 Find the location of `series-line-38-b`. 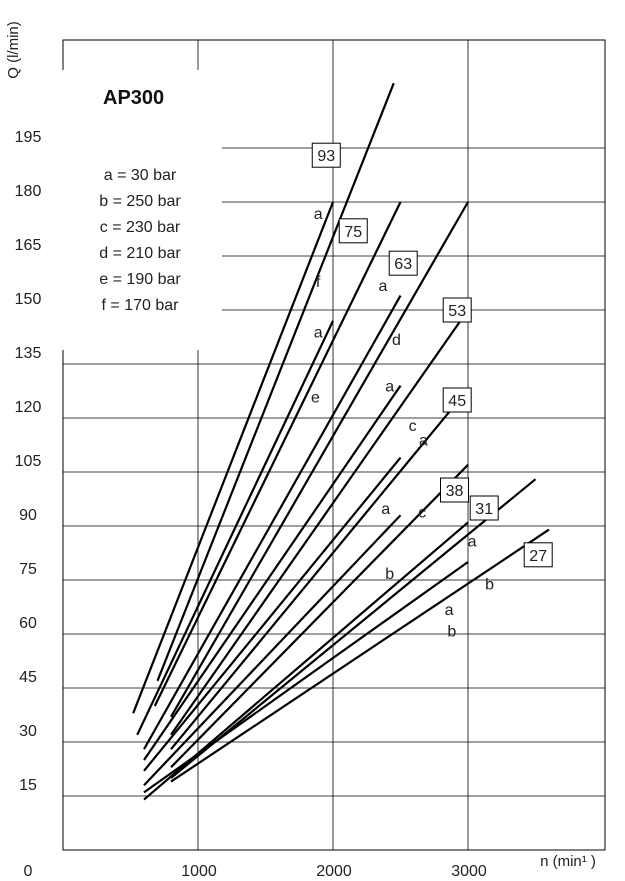

series-line-38-b is located at coordinates (272, 650).